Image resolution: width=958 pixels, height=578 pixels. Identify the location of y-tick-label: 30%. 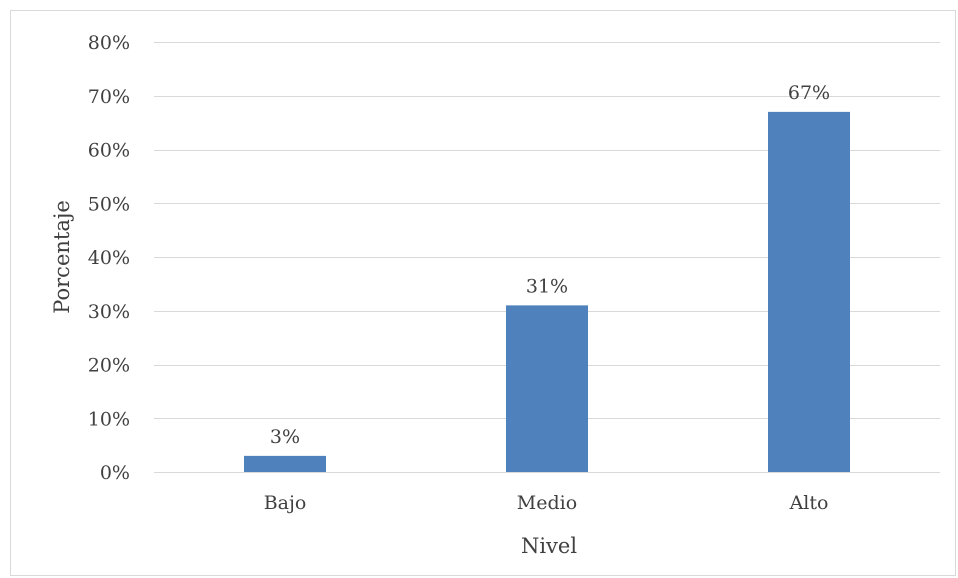
(109, 312).